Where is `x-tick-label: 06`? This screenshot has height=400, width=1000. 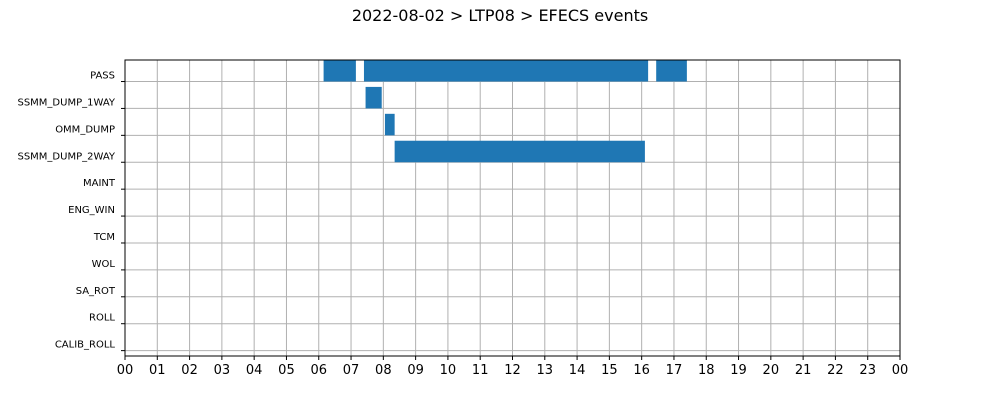
x-tick-label: 06 is located at coordinates (318, 370).